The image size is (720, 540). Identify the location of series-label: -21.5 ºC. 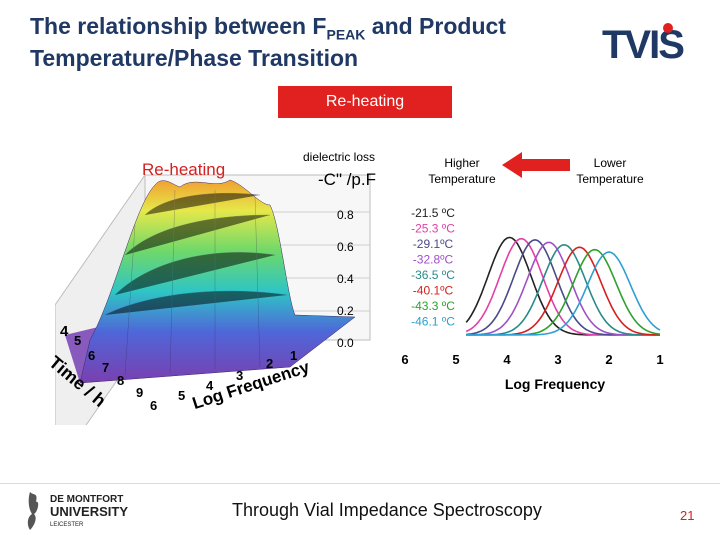
(433, 213).